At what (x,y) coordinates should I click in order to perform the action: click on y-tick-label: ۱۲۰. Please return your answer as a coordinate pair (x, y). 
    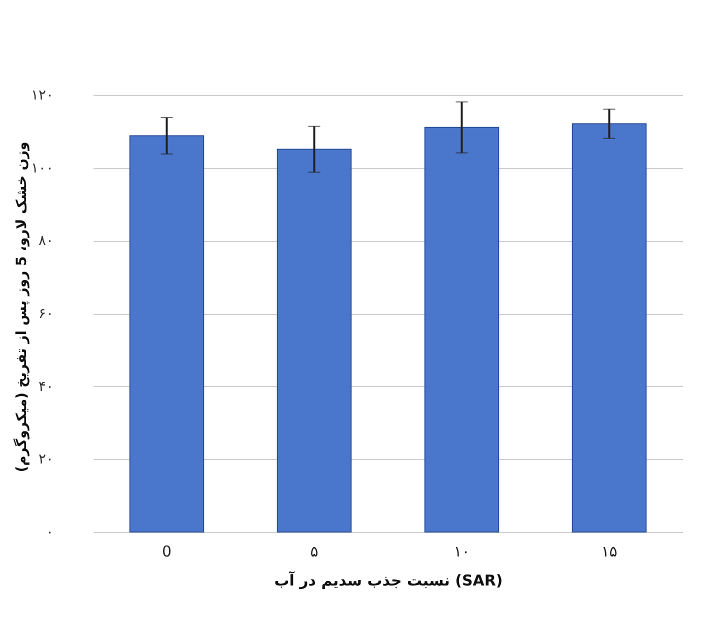
    Looking at the image, I should click on (42, 96).